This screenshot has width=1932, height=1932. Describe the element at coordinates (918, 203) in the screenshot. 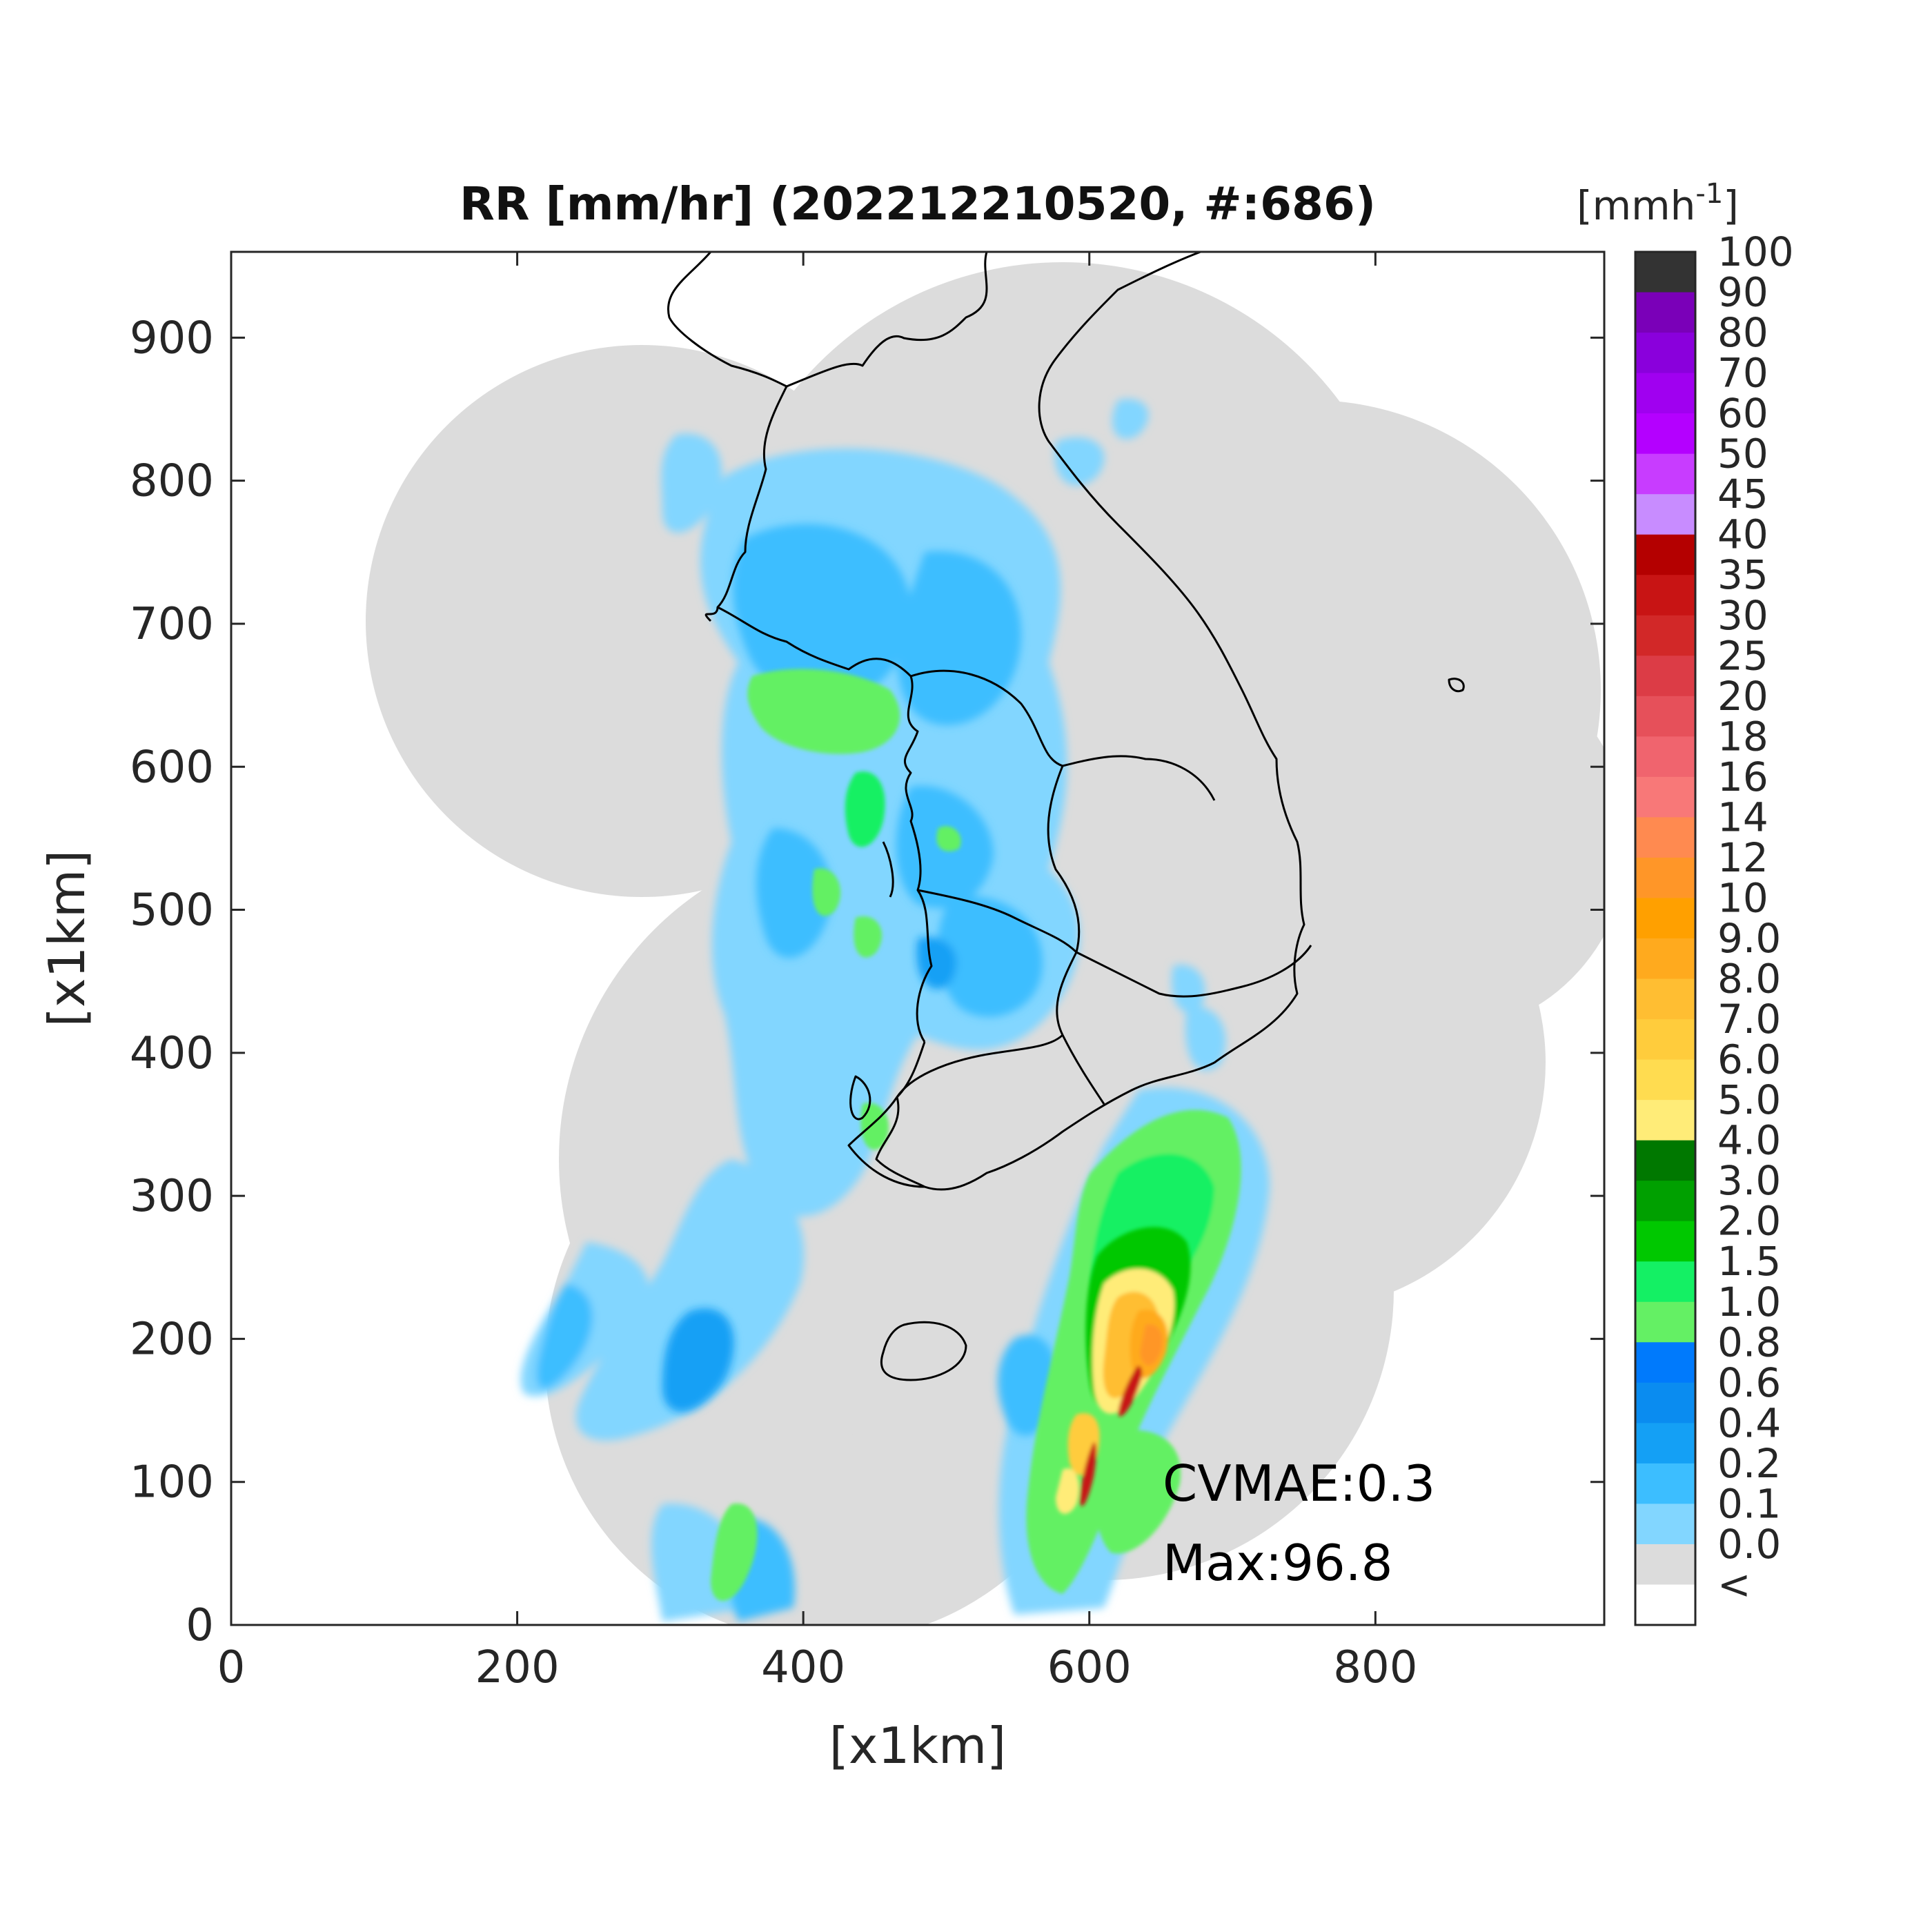

I see `map-title: RR [mm/hr] (202212210520, #:686)` at that location.